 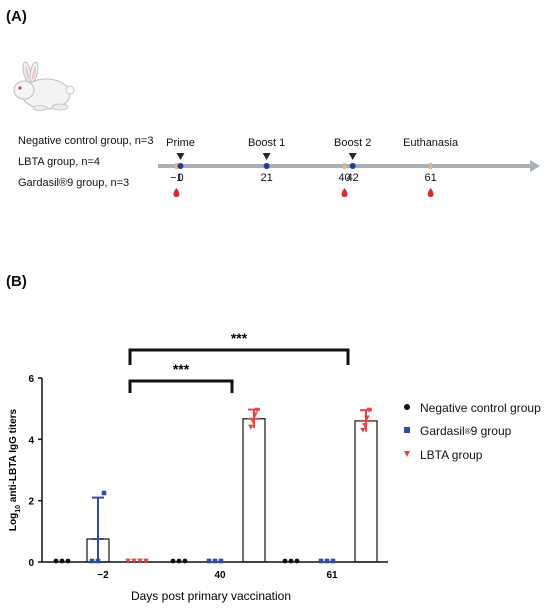 I want to click on timeline-group-lbta: LBTA group, n=4, so click(x=59, y=162).